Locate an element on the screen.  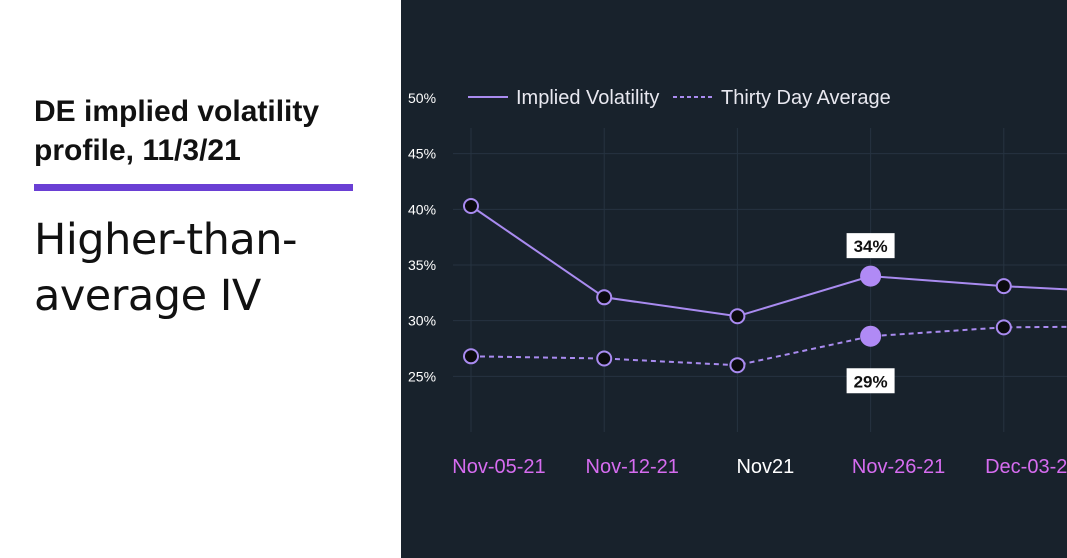
x-tick-label: Nov21 is located at coordinates (765, 467).